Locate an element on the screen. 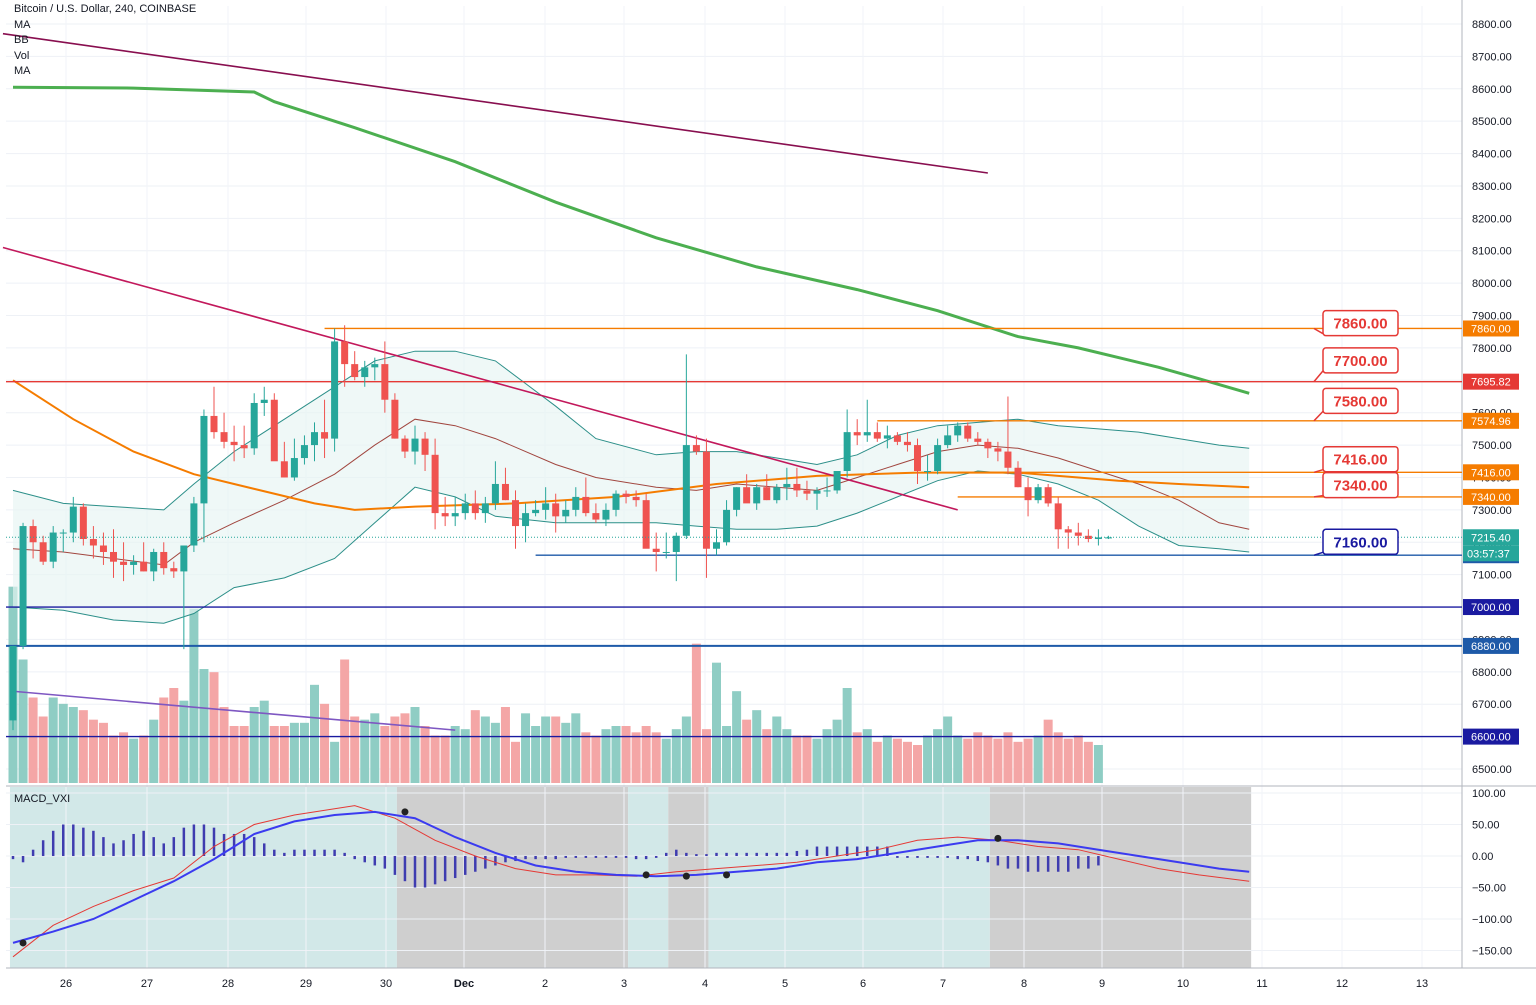  price-tick-label: 7100.00 is located at coordinates (1492, 576).